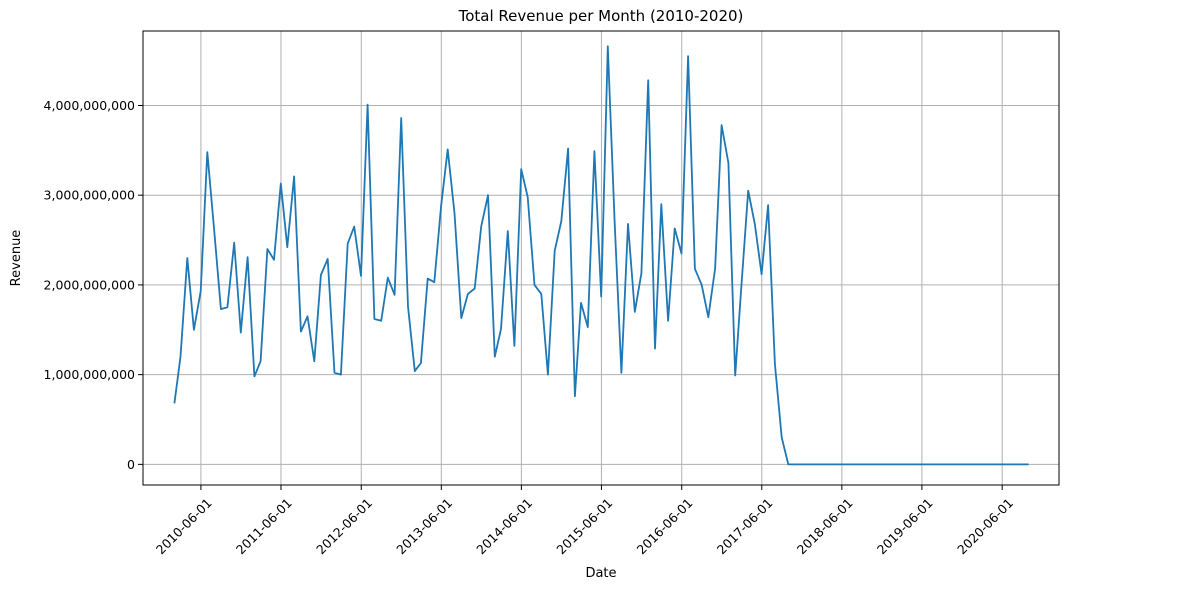  Describe the element at coordinates (424, 526) in the screenshot. I see `x-tick-label: 2013-06-01` at that location.